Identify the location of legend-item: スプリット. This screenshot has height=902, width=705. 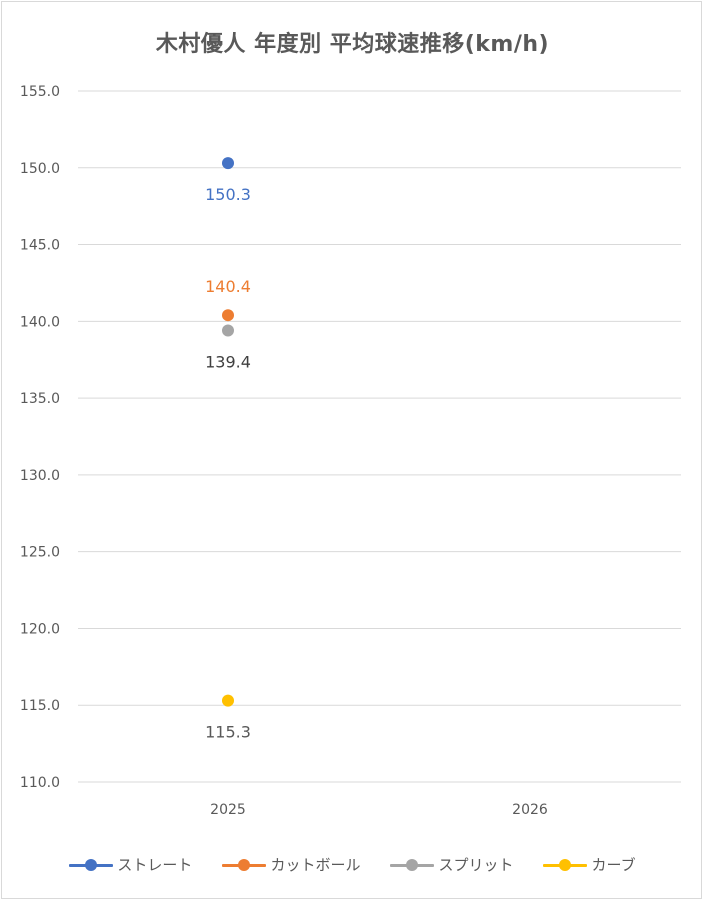
(451, 864).